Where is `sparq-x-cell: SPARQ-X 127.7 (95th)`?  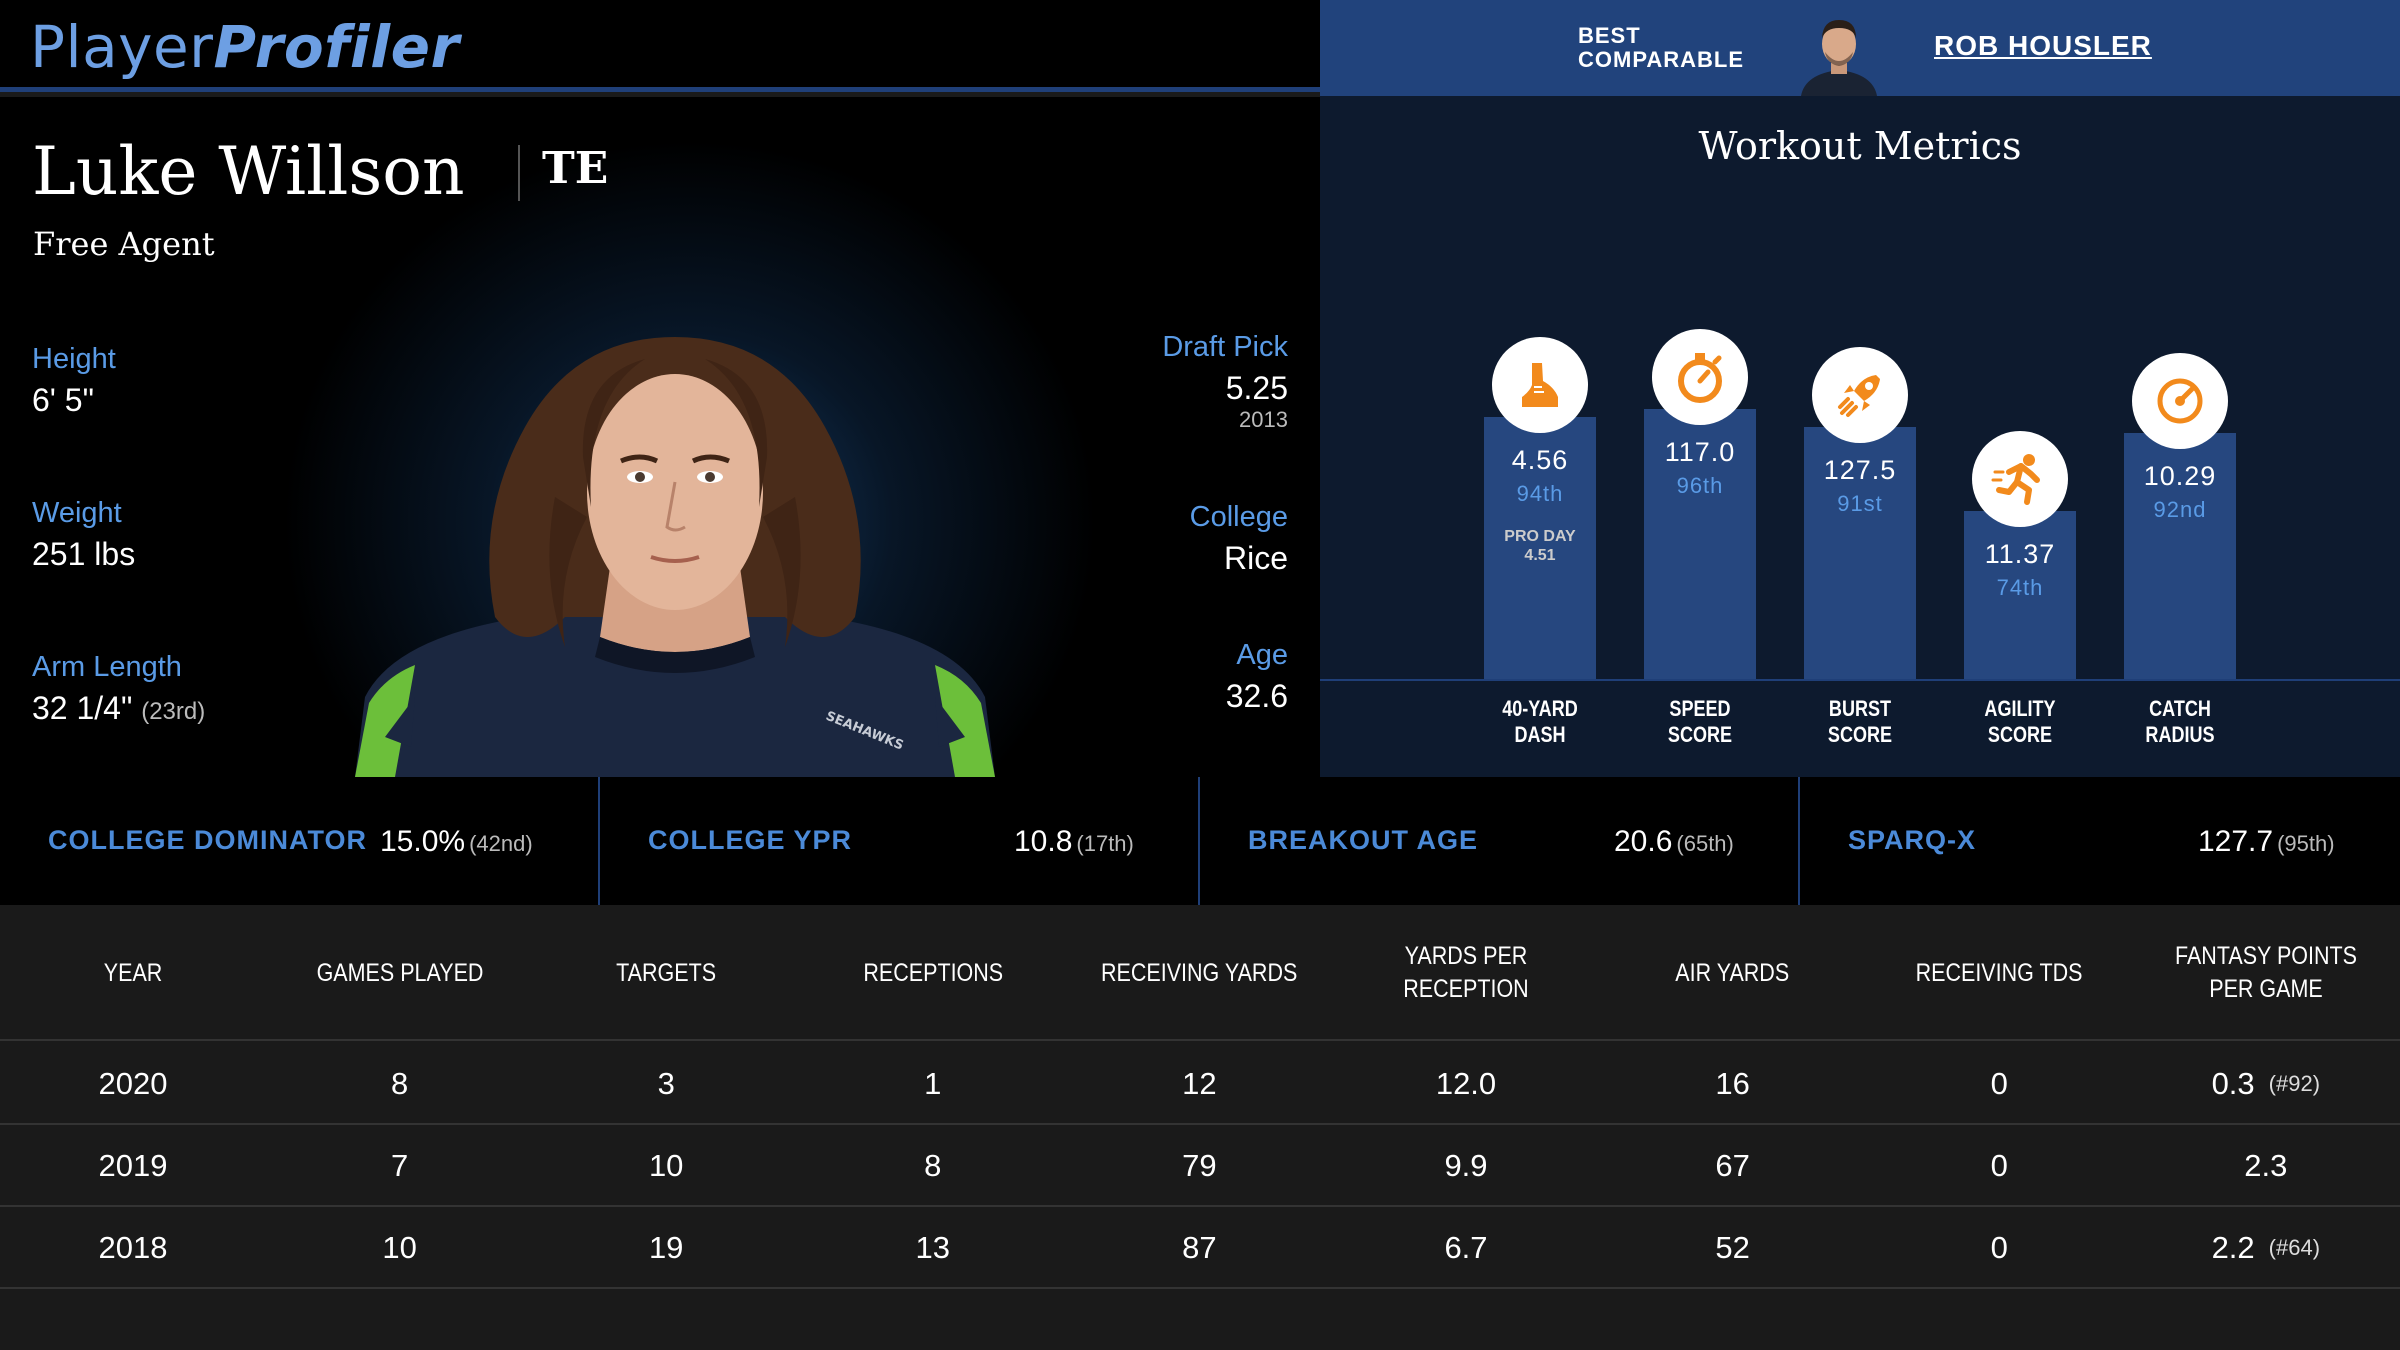
sparq-x-cell: SPARQ-X 127.7 (95th) is located at coordinates (2100, 841).